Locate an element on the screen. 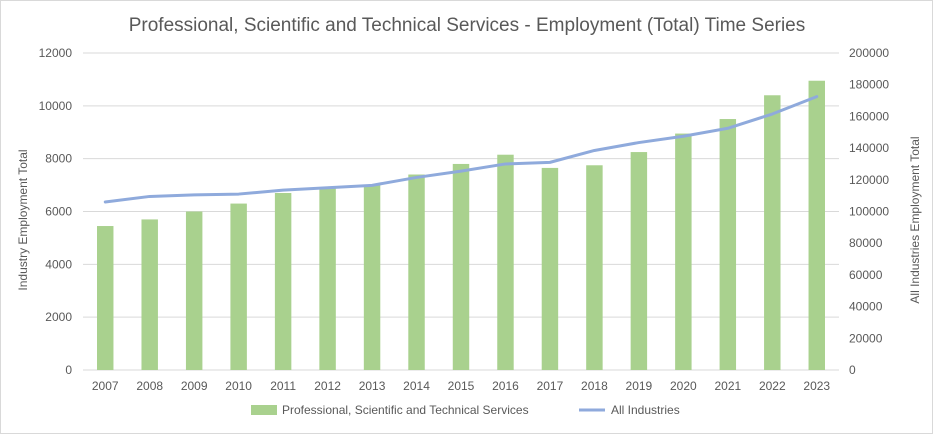 Image resolution: width=933 pixels, height=434 pixels. x-tick-label: 2014 is located at coordinates (416, 386).